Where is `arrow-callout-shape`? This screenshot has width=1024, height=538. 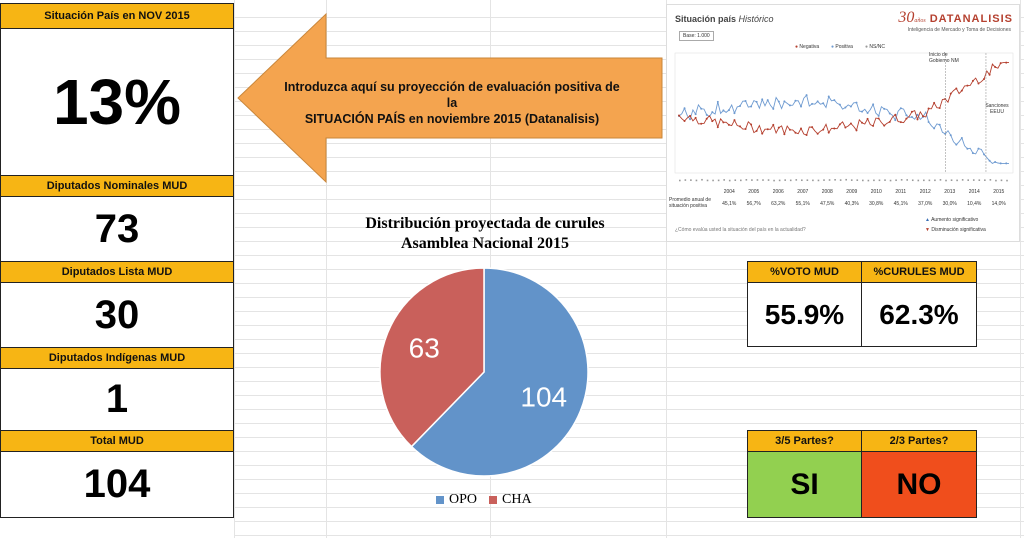
arrow-callout-shape is located at coordinates (450, 98).